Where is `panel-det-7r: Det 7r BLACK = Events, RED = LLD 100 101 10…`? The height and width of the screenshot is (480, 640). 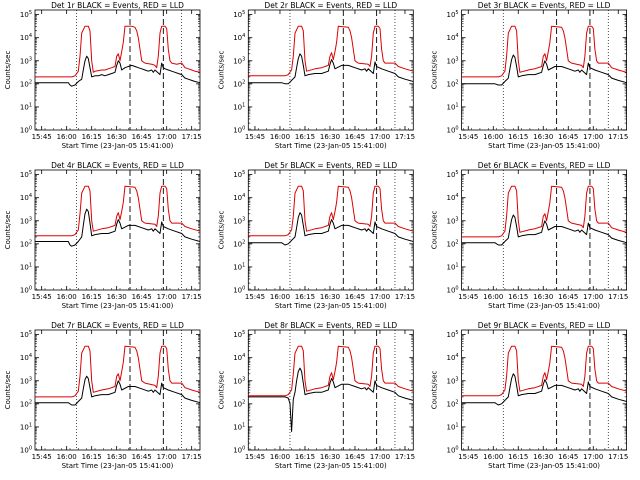 panel-det-7r: Det 7r BLACK = Events, RED = LLD 100 101 10… is located at coordinates (103, 395).